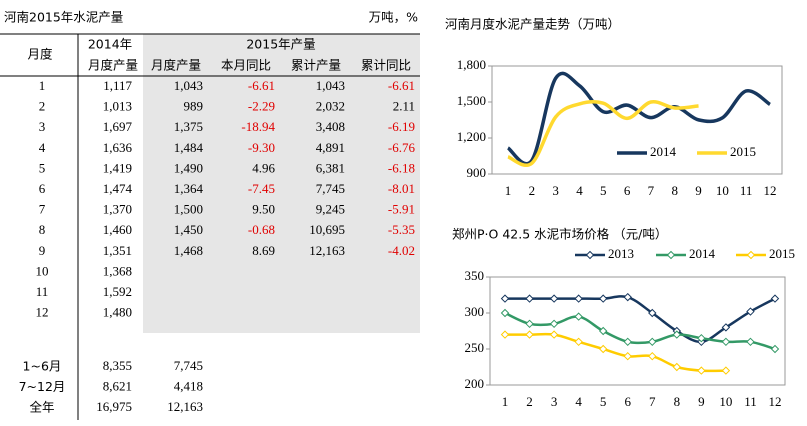 The image size is (807, 426). I want to click on table-cell: 1,468, so click(188, 250).